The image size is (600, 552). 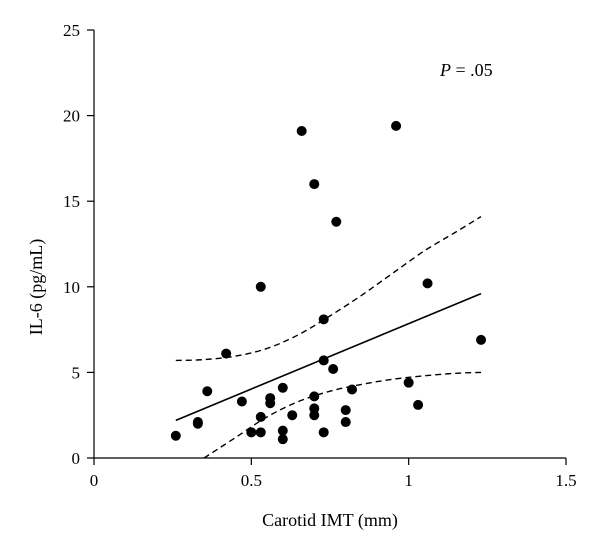 I want to click on x-tick-label: 1.5, so click(x=565, y=480).